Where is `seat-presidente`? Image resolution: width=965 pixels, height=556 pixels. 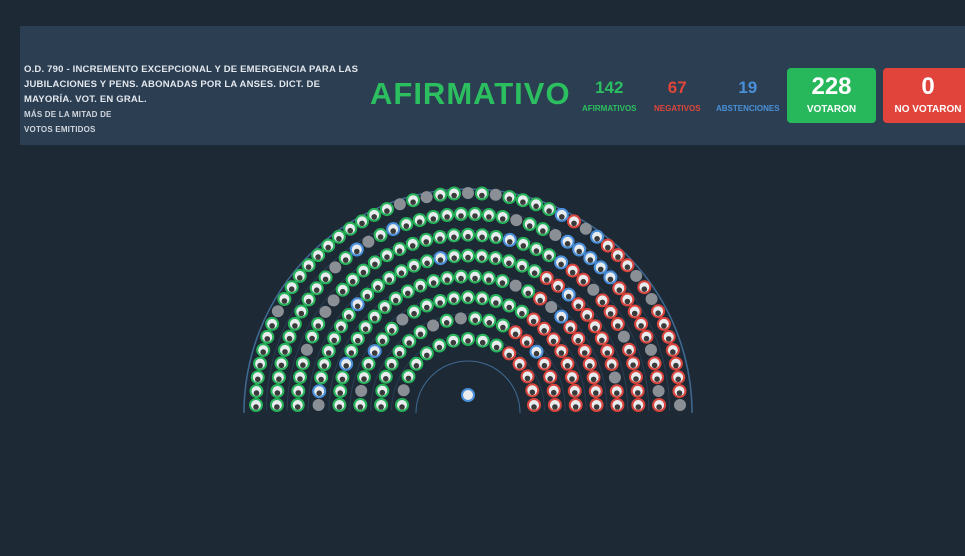
seat-presidente is located at coordinates (468, 395).